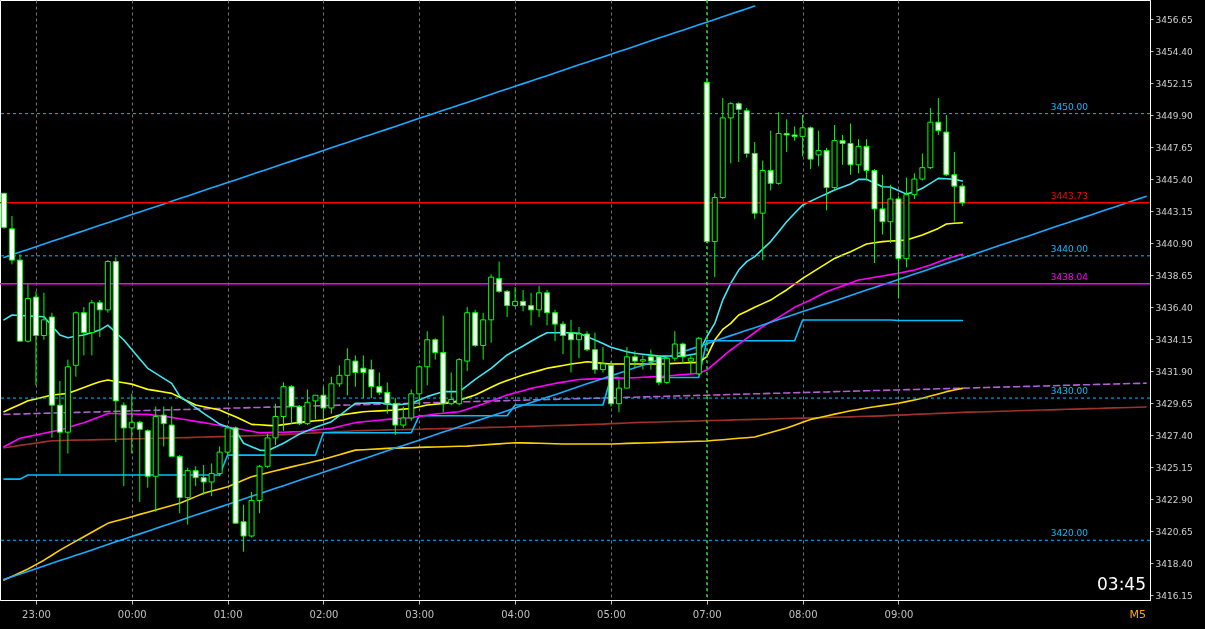 This screenshot has width=1205, height=629. I want to click on x-tick-label: 09:00, so click(899, 614).